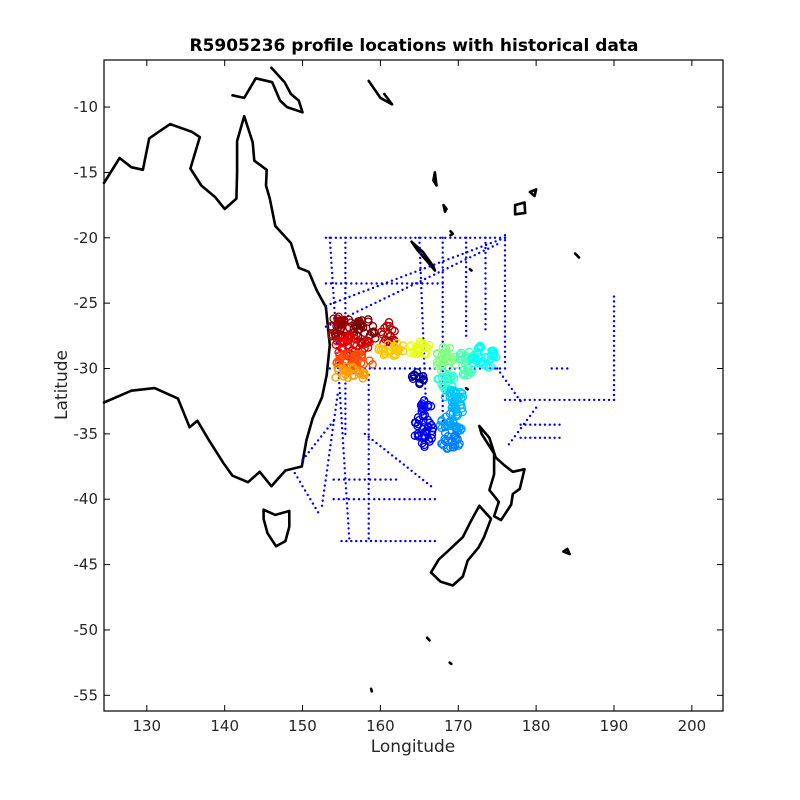 This screenshot has height=800, width=800. Describe the element at coordinates (413, 382) in the screenshot. I see `float-profile-layer` at that location.